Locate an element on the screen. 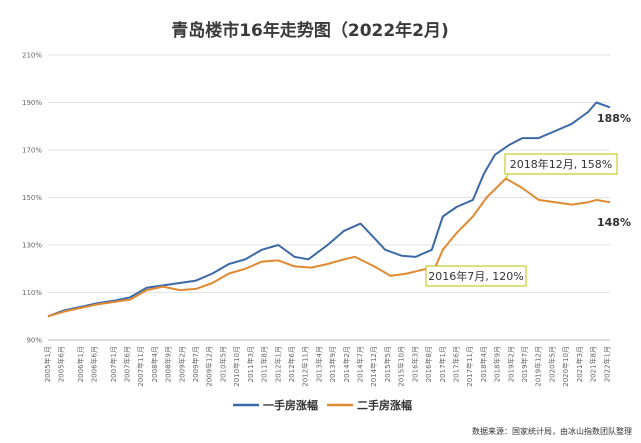  callout-2016-text: 2016年7月, 120% is located at coordinates (475, 276).